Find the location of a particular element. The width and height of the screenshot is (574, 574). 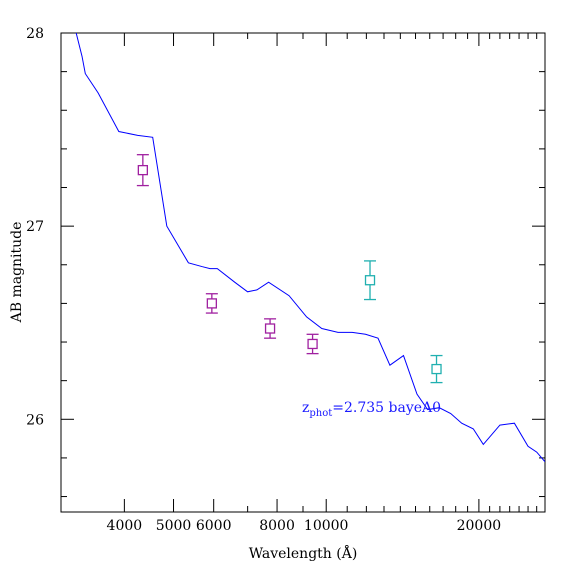

x-tick-label: 10000 is located at coordinates (326, 526).